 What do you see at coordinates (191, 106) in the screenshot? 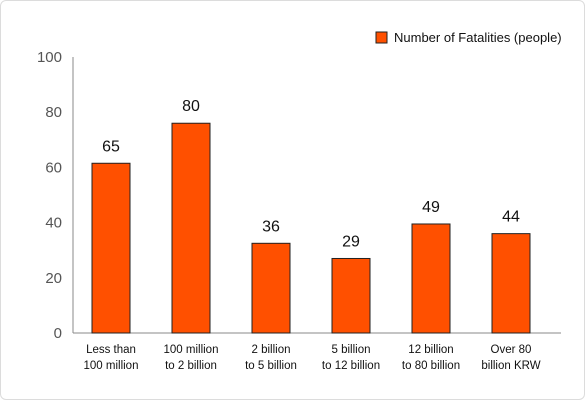
I see `data-label: 80` at bounding box center [191, 106].